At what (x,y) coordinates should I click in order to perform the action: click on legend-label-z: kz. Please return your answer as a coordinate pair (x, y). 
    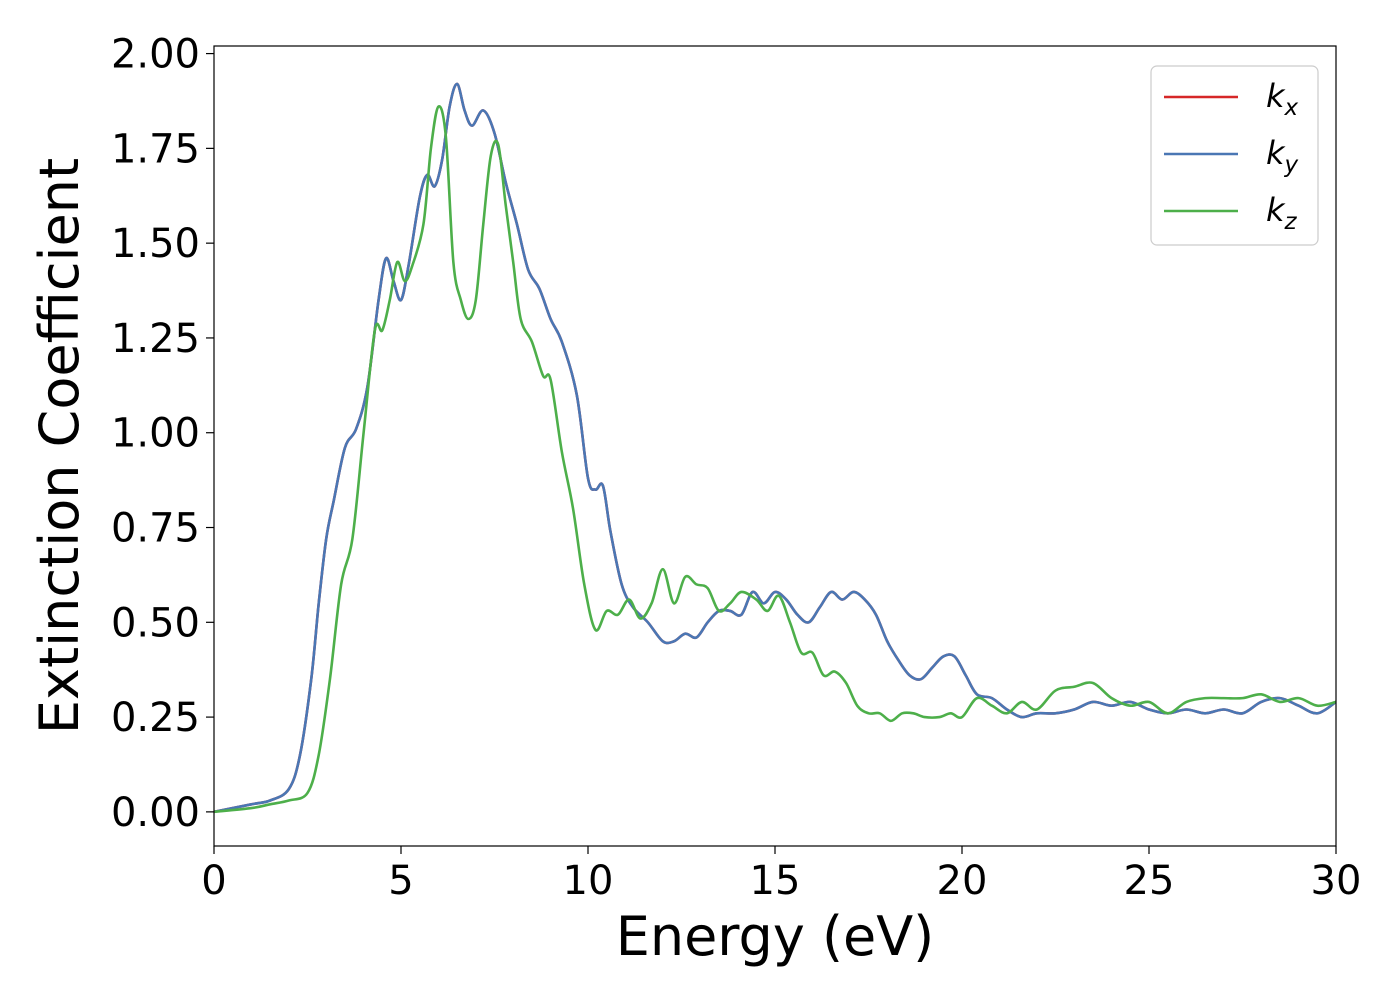
    Looking at the image, I should click on (1282, 213).